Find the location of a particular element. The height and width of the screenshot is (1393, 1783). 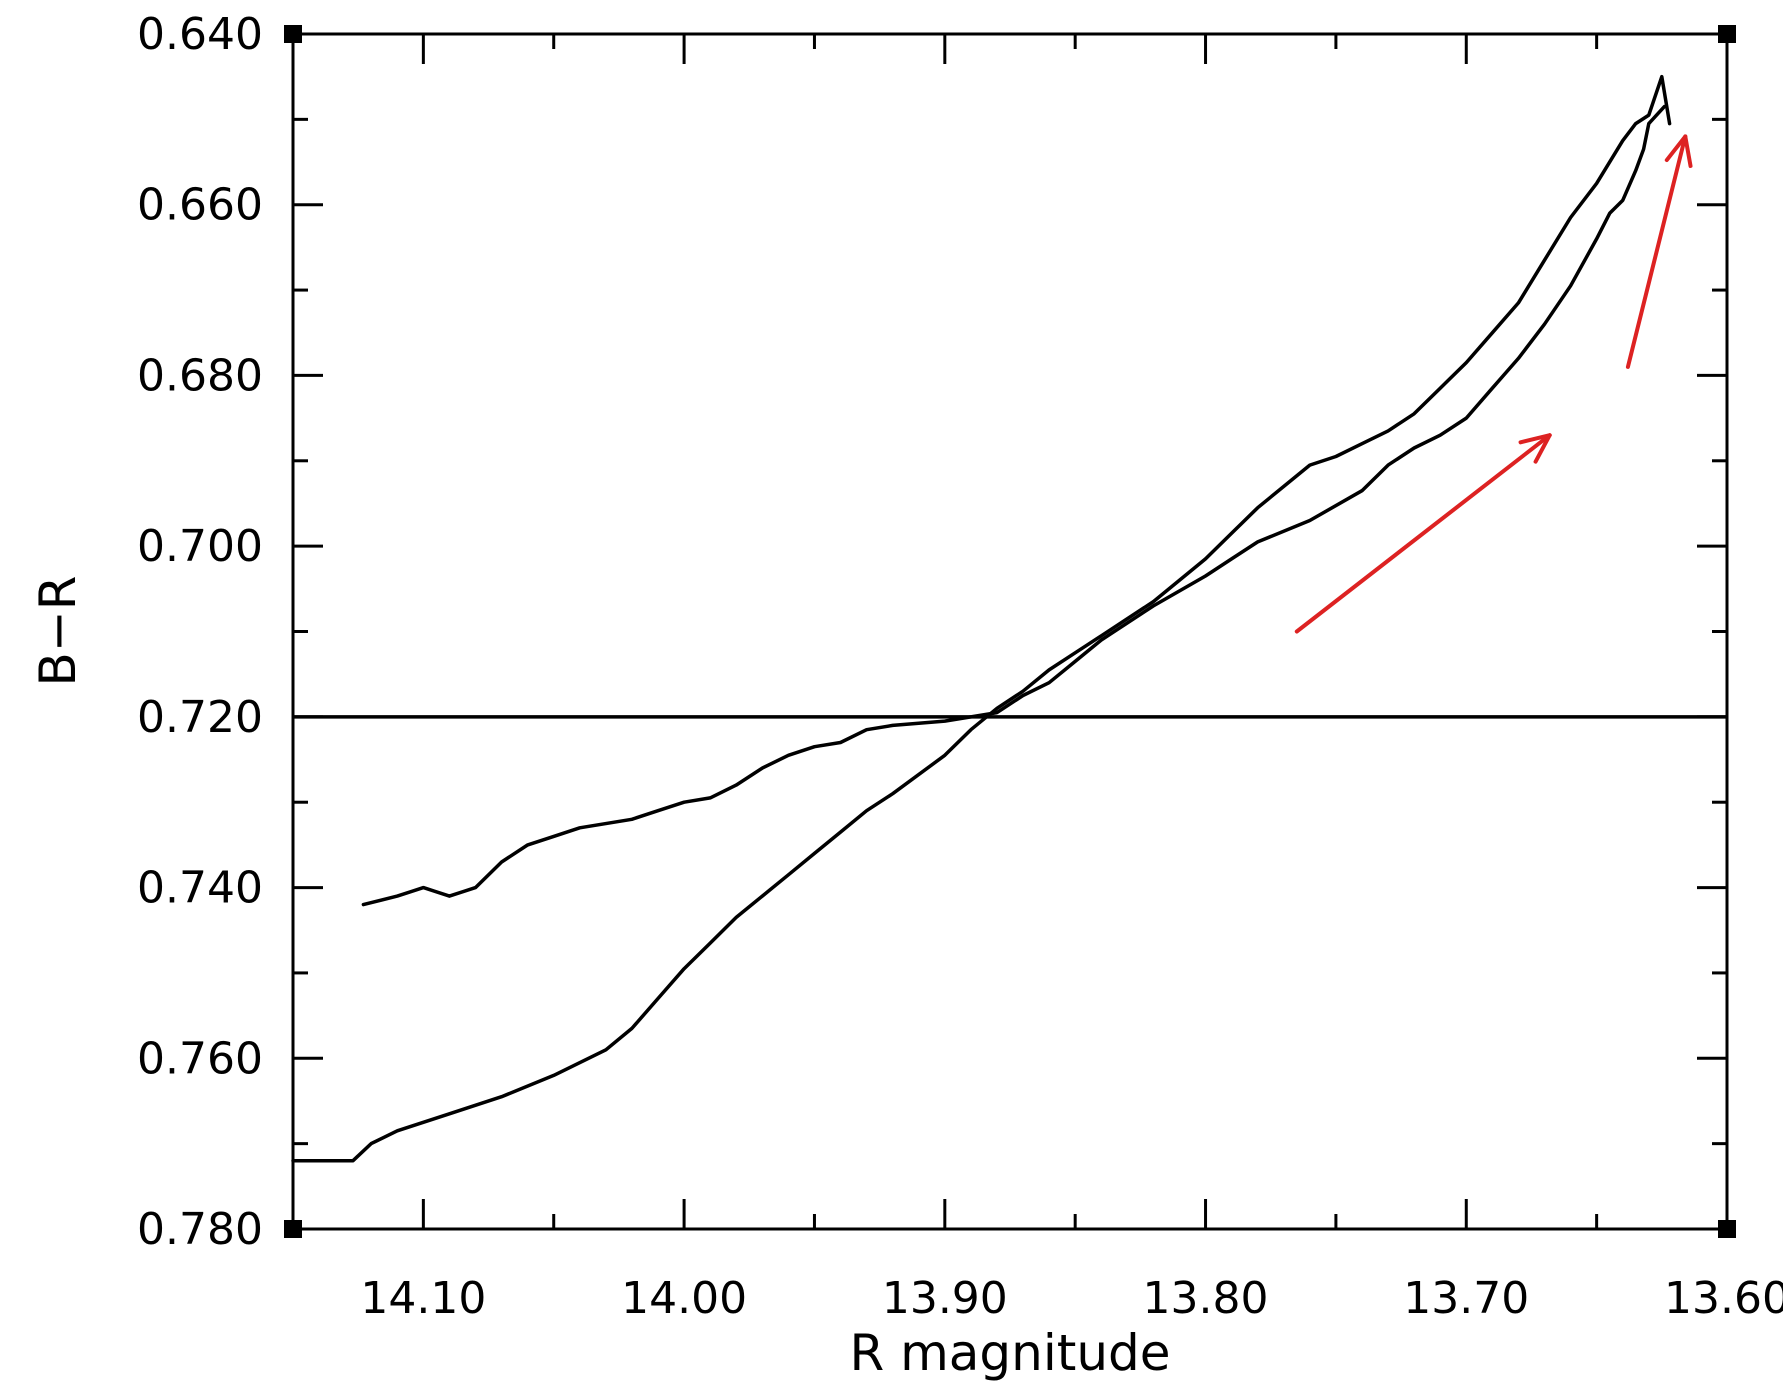

x-axis-title: R magnitude is located at coordinates (1009, 1353).